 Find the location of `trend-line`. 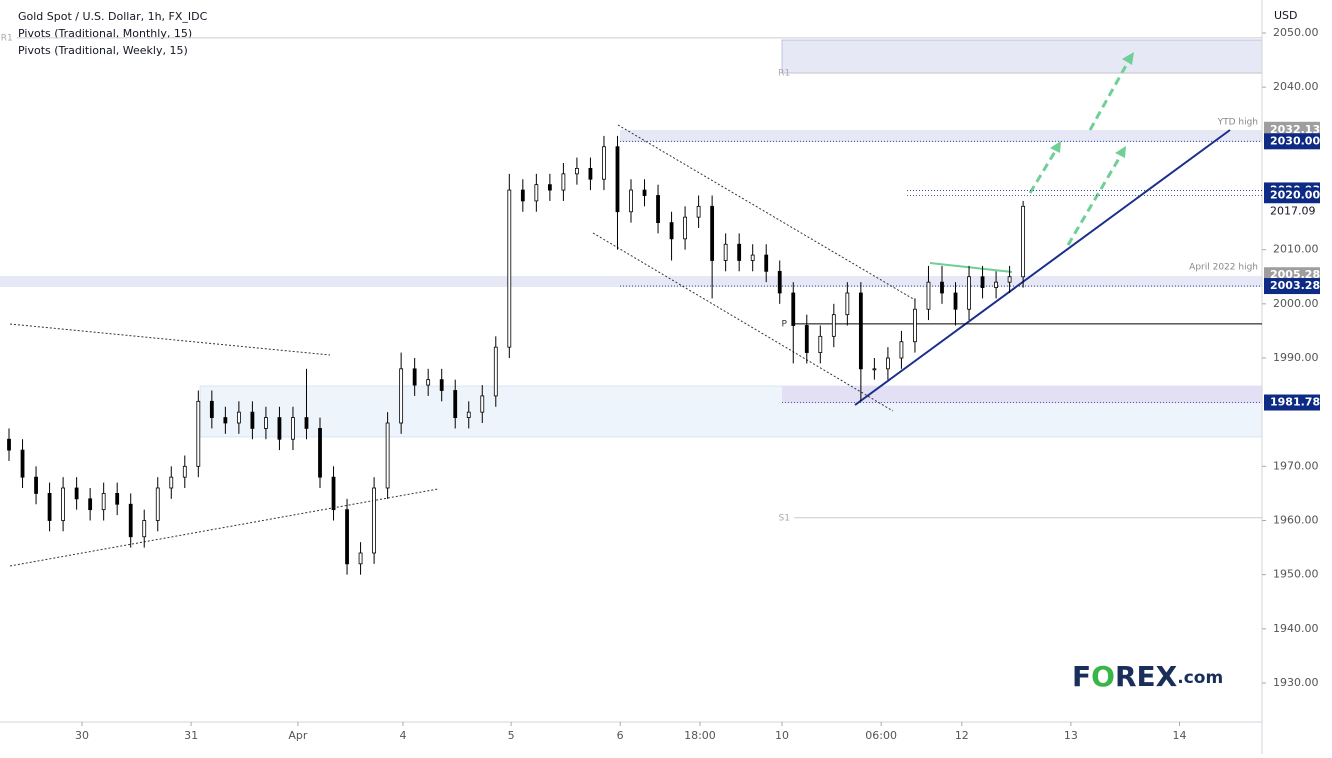

trend-line is located at coordinates (170, 339).